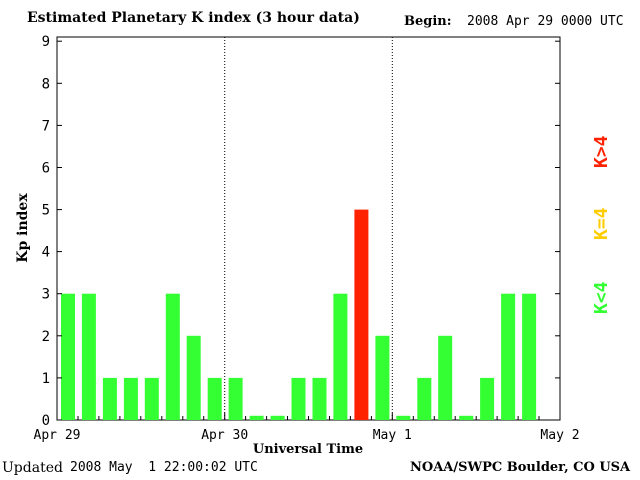  What do you see at coordinates (46, 126) in the screenshot?
I see `y-tick-label: 7` at bounding box center [46, 126].